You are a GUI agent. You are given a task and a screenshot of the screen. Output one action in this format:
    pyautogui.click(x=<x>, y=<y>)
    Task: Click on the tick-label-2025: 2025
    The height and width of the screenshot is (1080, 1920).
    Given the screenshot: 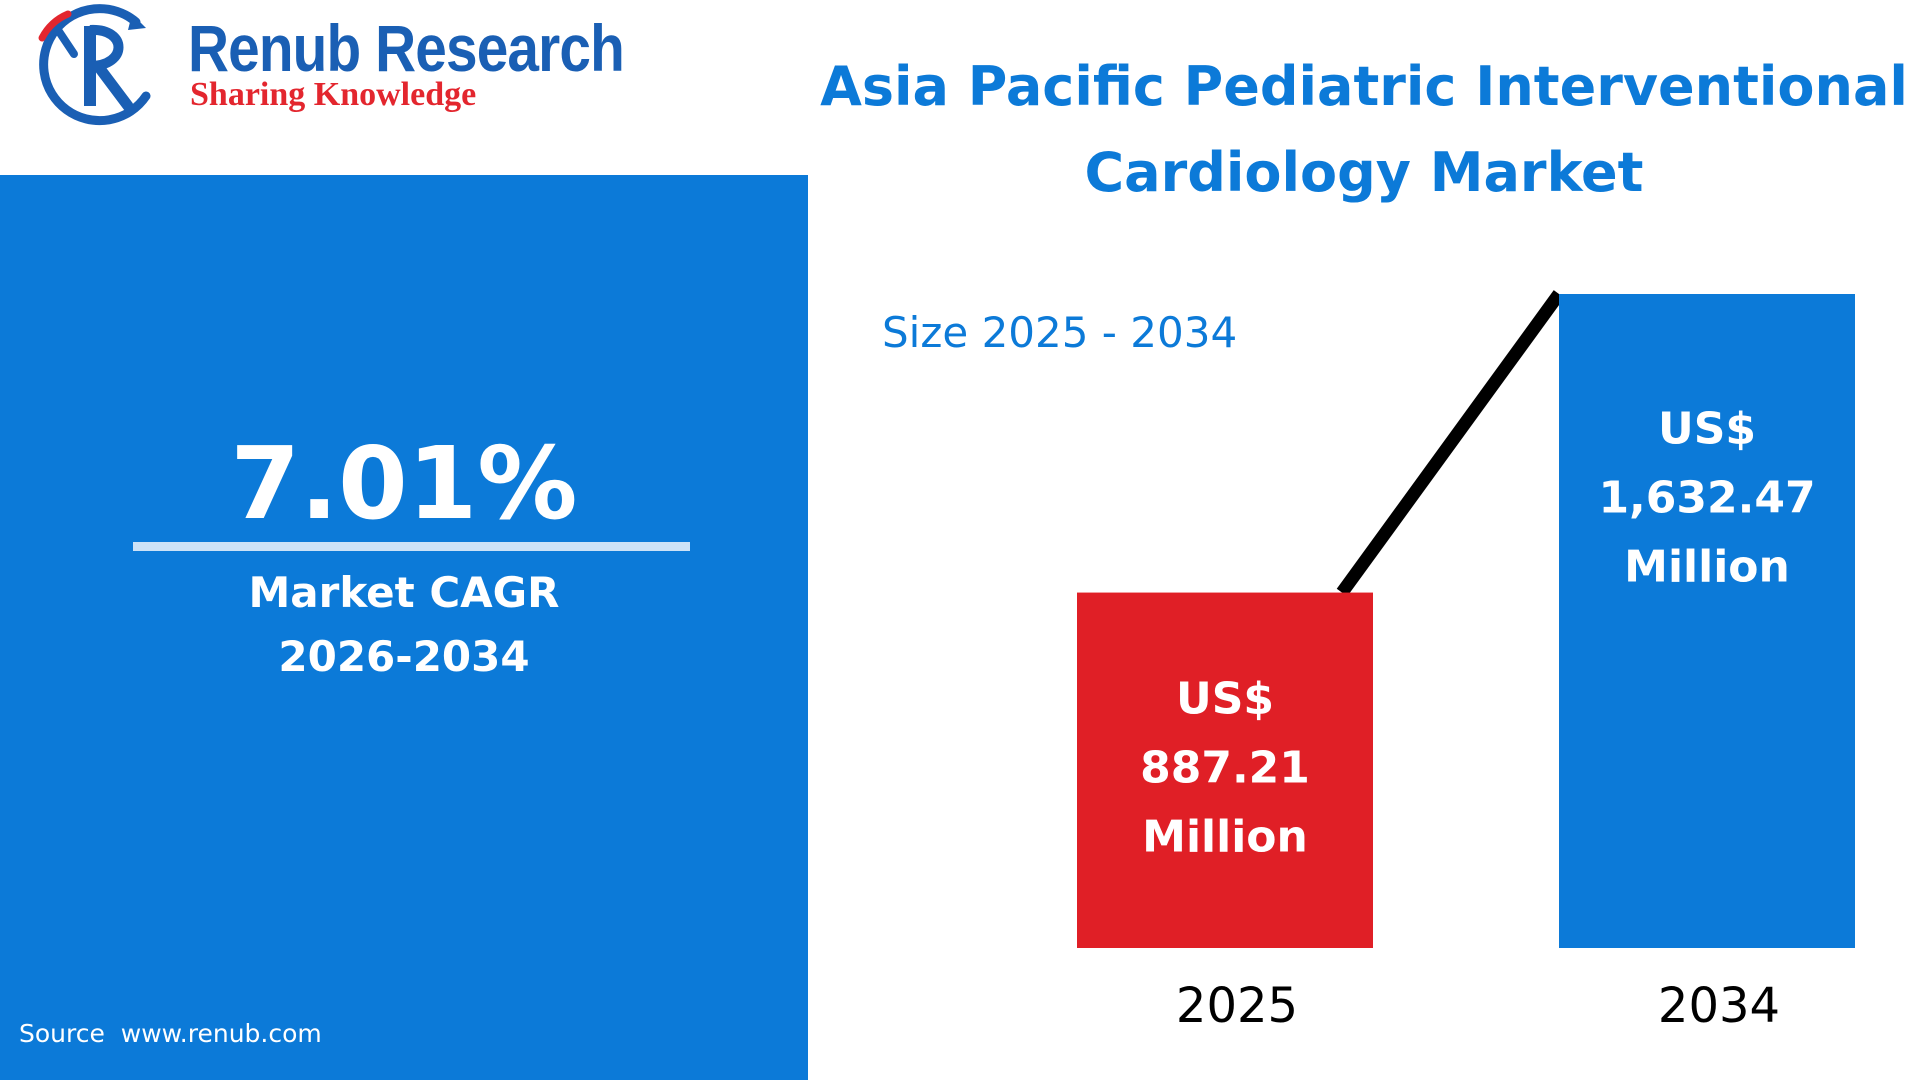 What is the action you would take?
    pyautogui.click(x=1237, y=1006)
    